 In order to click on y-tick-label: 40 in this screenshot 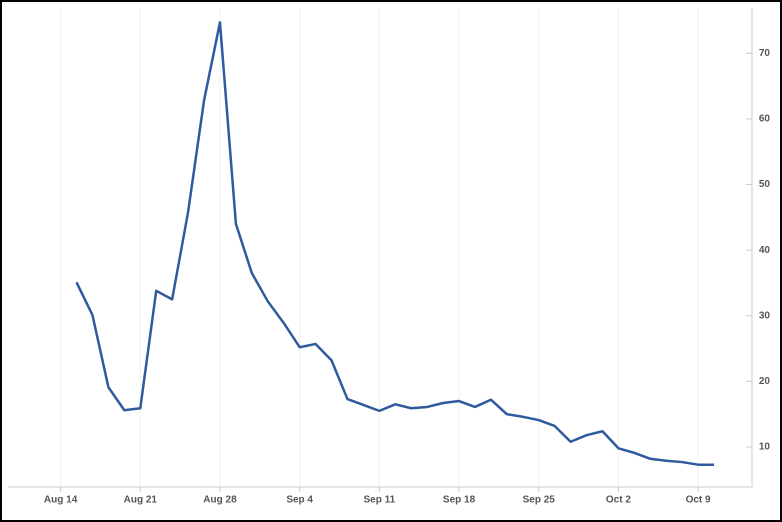, I will do `click(765, 250)`.